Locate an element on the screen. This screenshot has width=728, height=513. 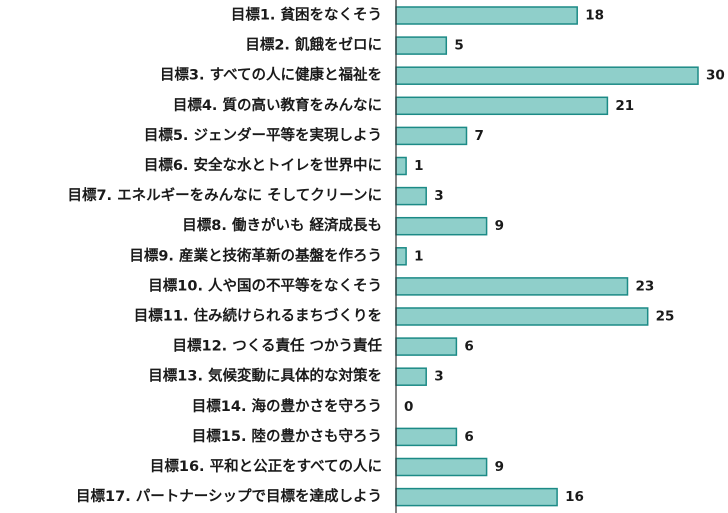
category-label-goal-4: 目標4. 質の高い教育をみんなに is located at coordinates (277, 105).